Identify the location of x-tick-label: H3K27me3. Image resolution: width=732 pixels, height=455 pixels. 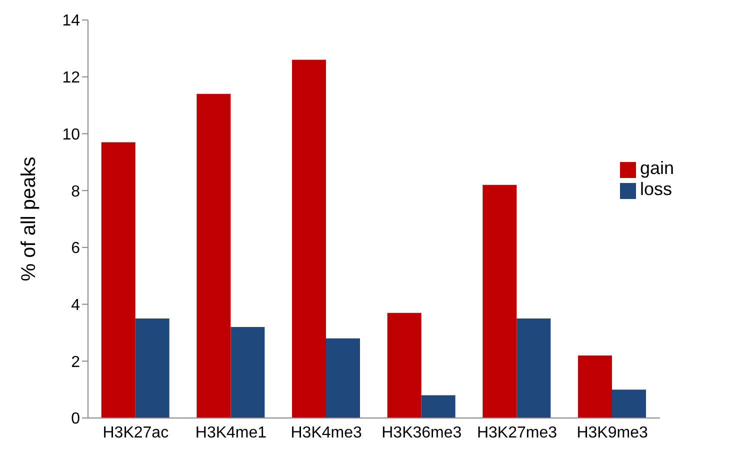
(517, 433).